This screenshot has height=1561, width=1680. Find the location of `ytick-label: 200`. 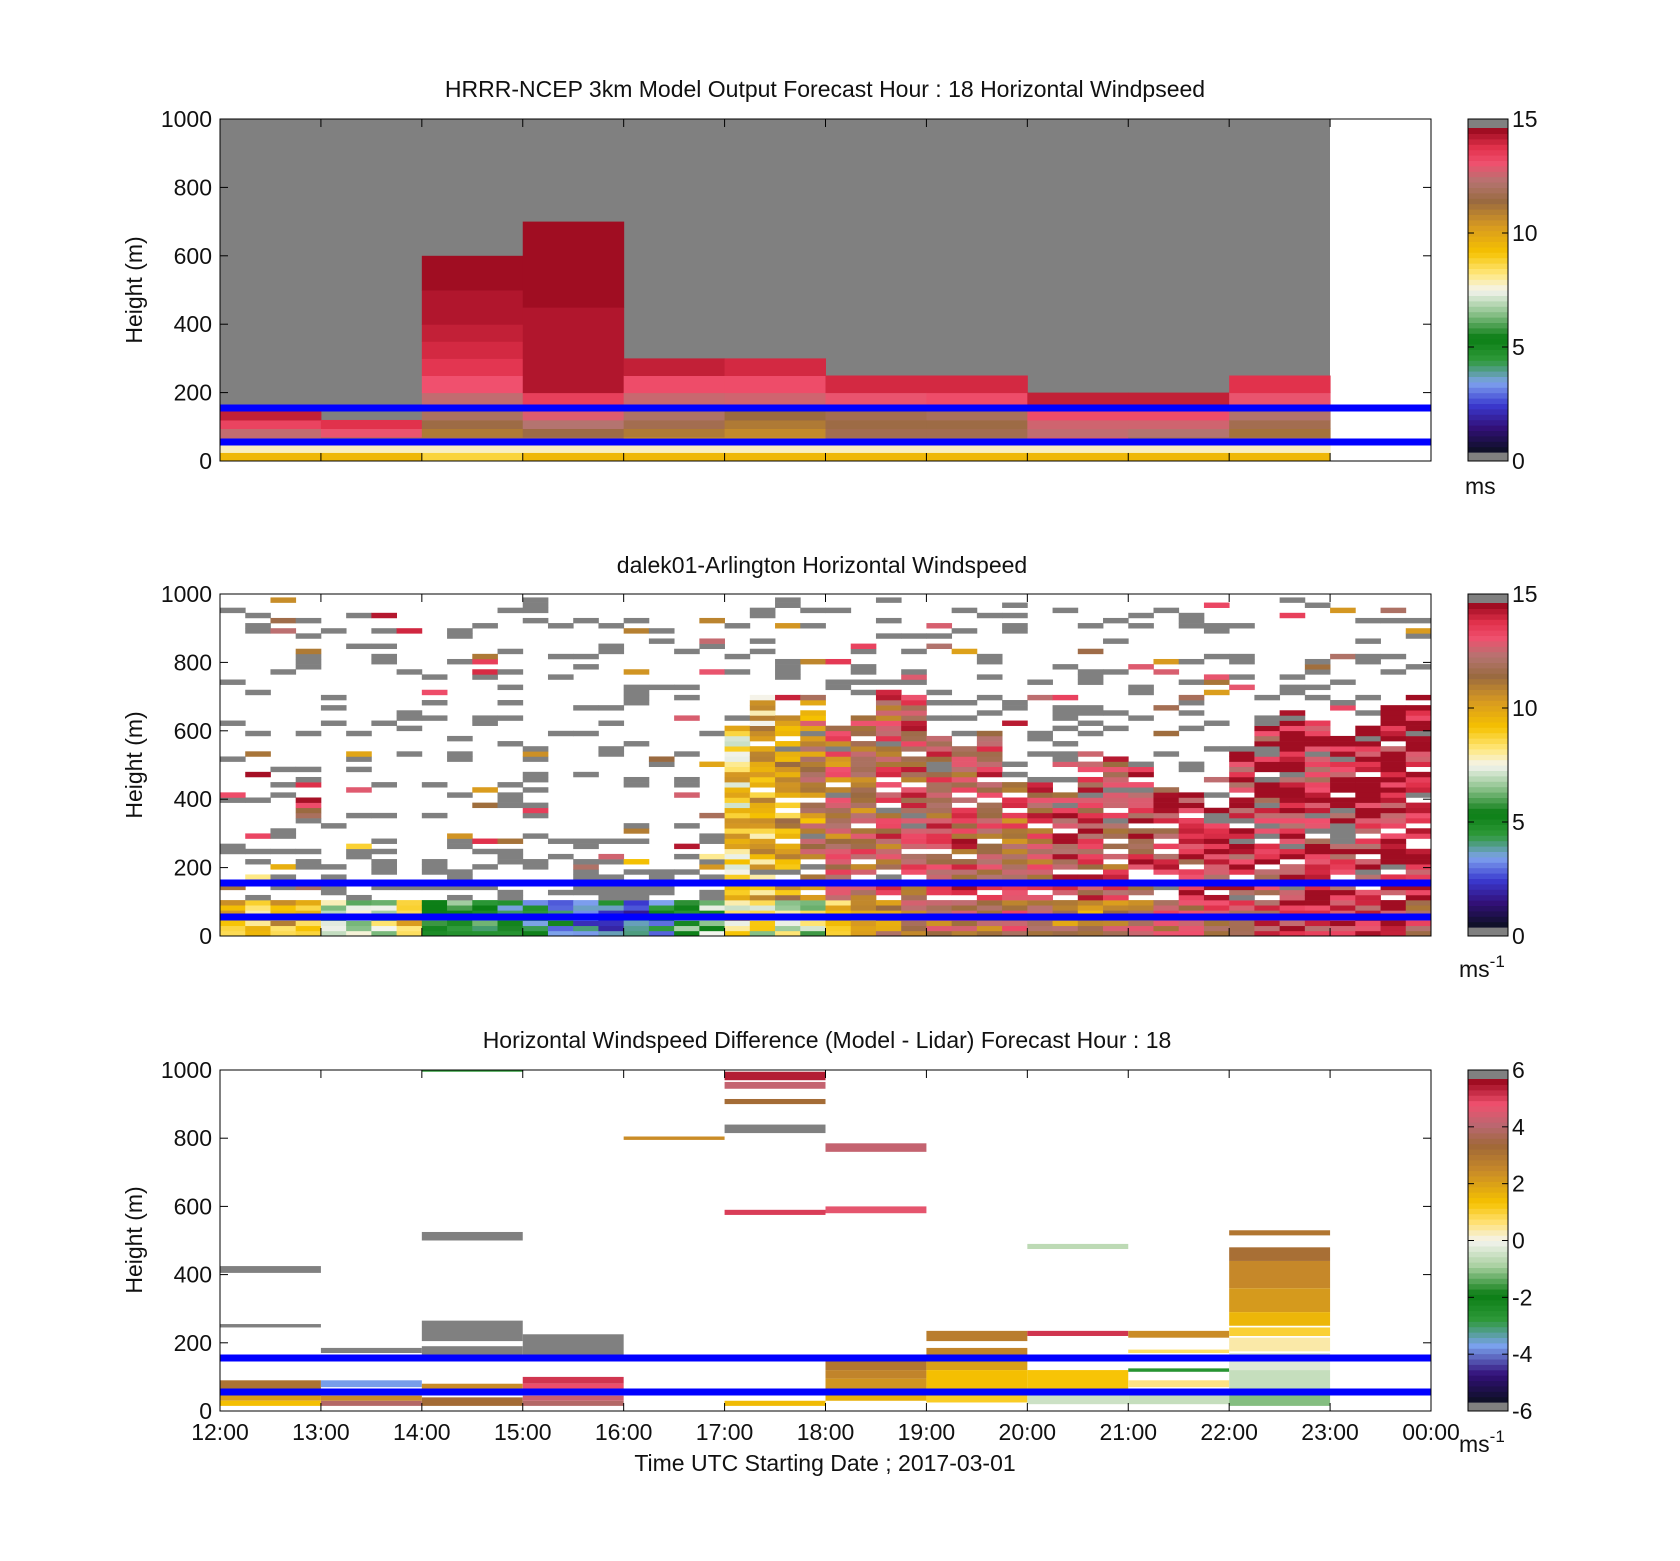

ytick-label: 200 is located at coordinates (193, 868).